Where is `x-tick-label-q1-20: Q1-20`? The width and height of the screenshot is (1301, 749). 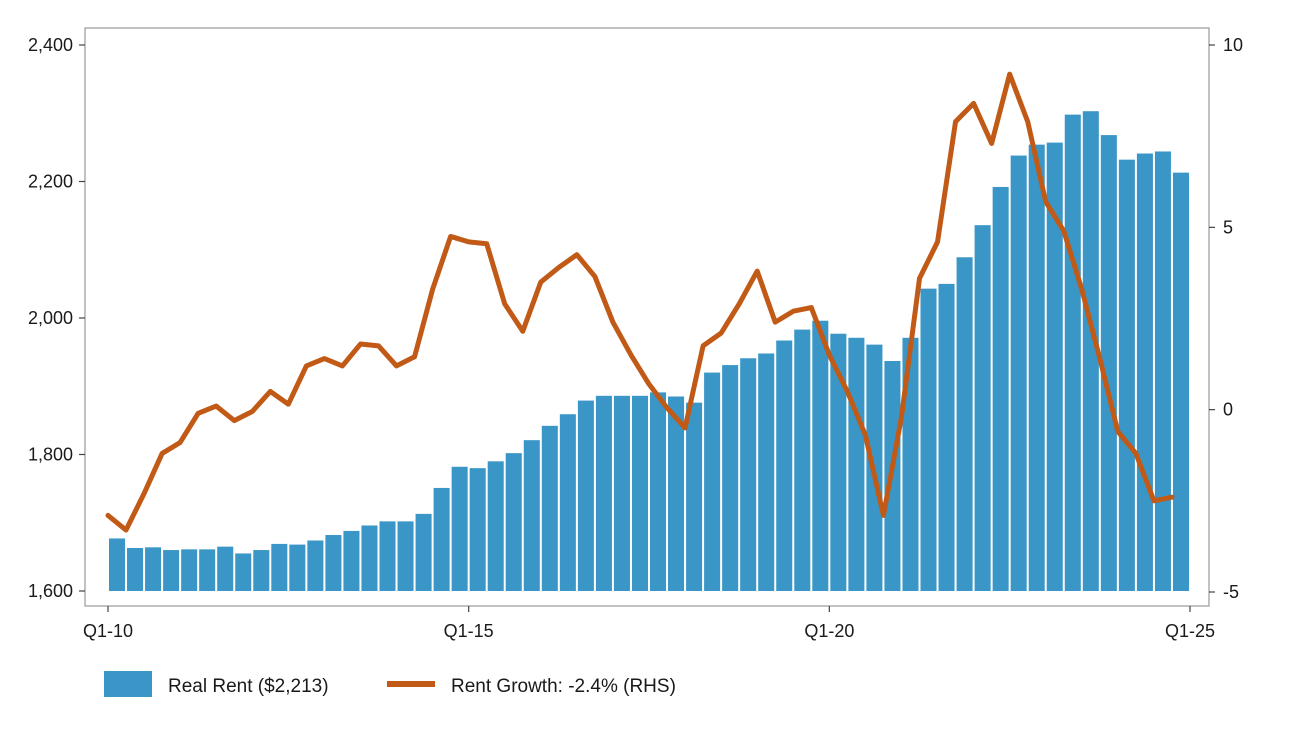
x-tick-label-q1-20: Q1-20 is located at coordinates (829, 631).